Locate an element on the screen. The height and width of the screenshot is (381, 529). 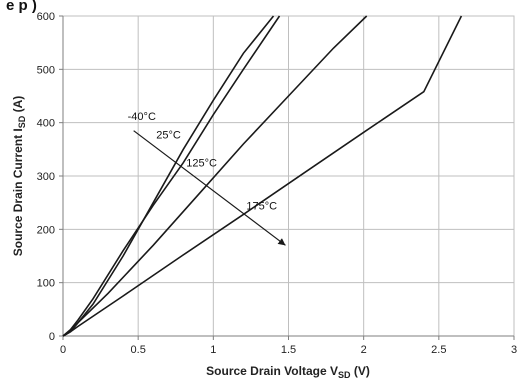
y-tick-label: 300 is located at coordinates (46, 177).